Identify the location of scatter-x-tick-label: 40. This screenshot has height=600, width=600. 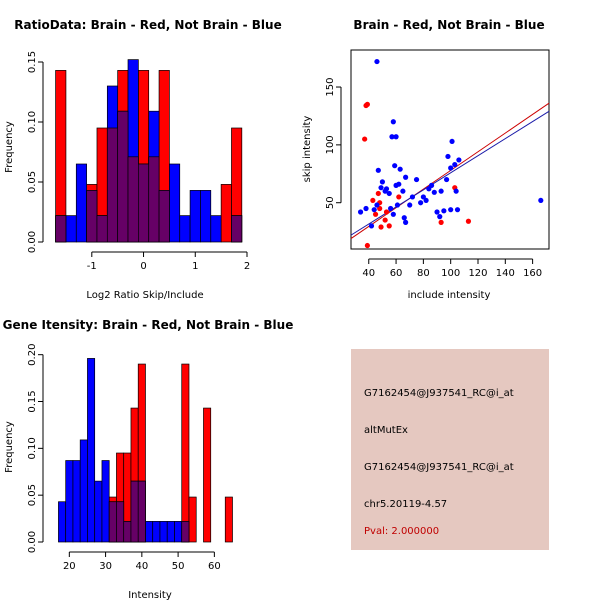
(368, 273).